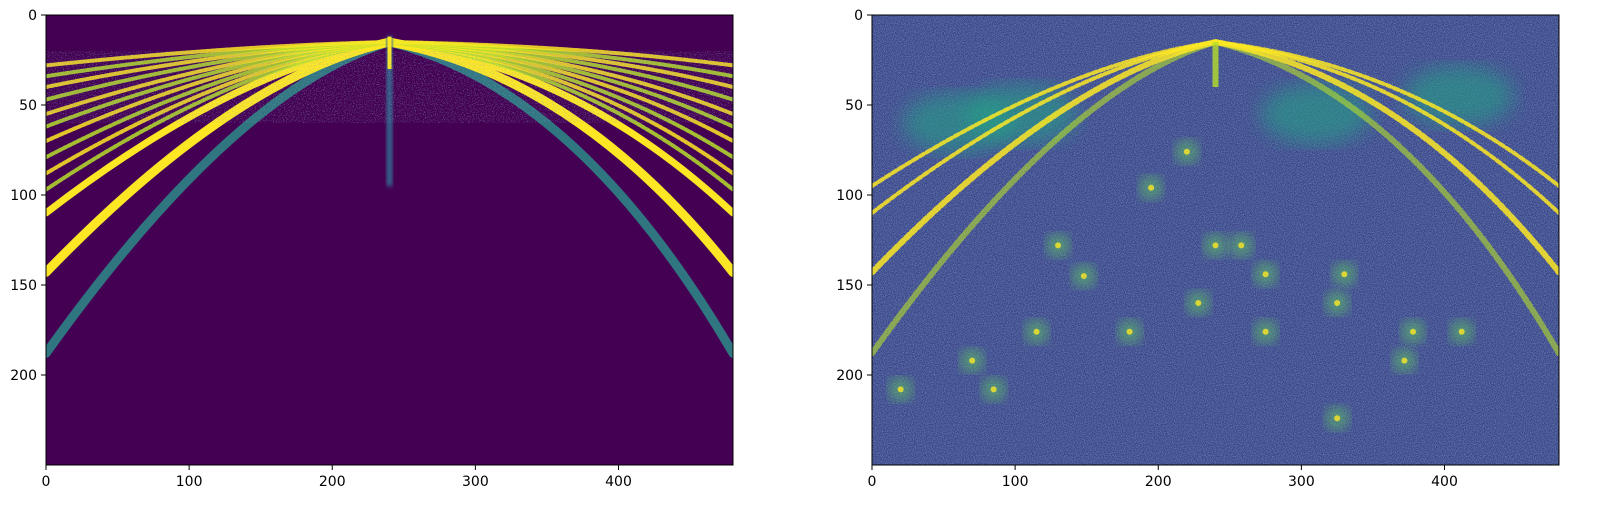 The width and height of the screenshot is (1606, 510). I want to click on noise-speckle, so click(389, 87).